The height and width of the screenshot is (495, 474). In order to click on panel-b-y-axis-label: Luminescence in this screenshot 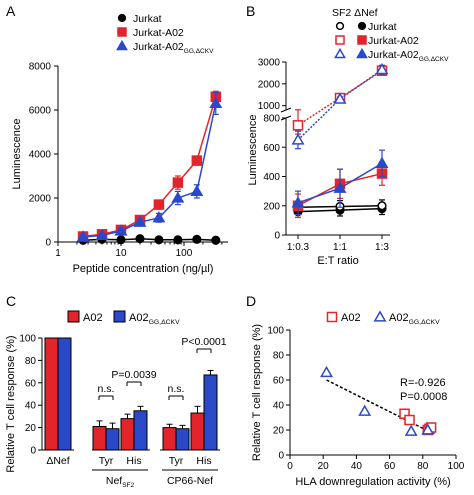, I will do `click(253, 150)`.